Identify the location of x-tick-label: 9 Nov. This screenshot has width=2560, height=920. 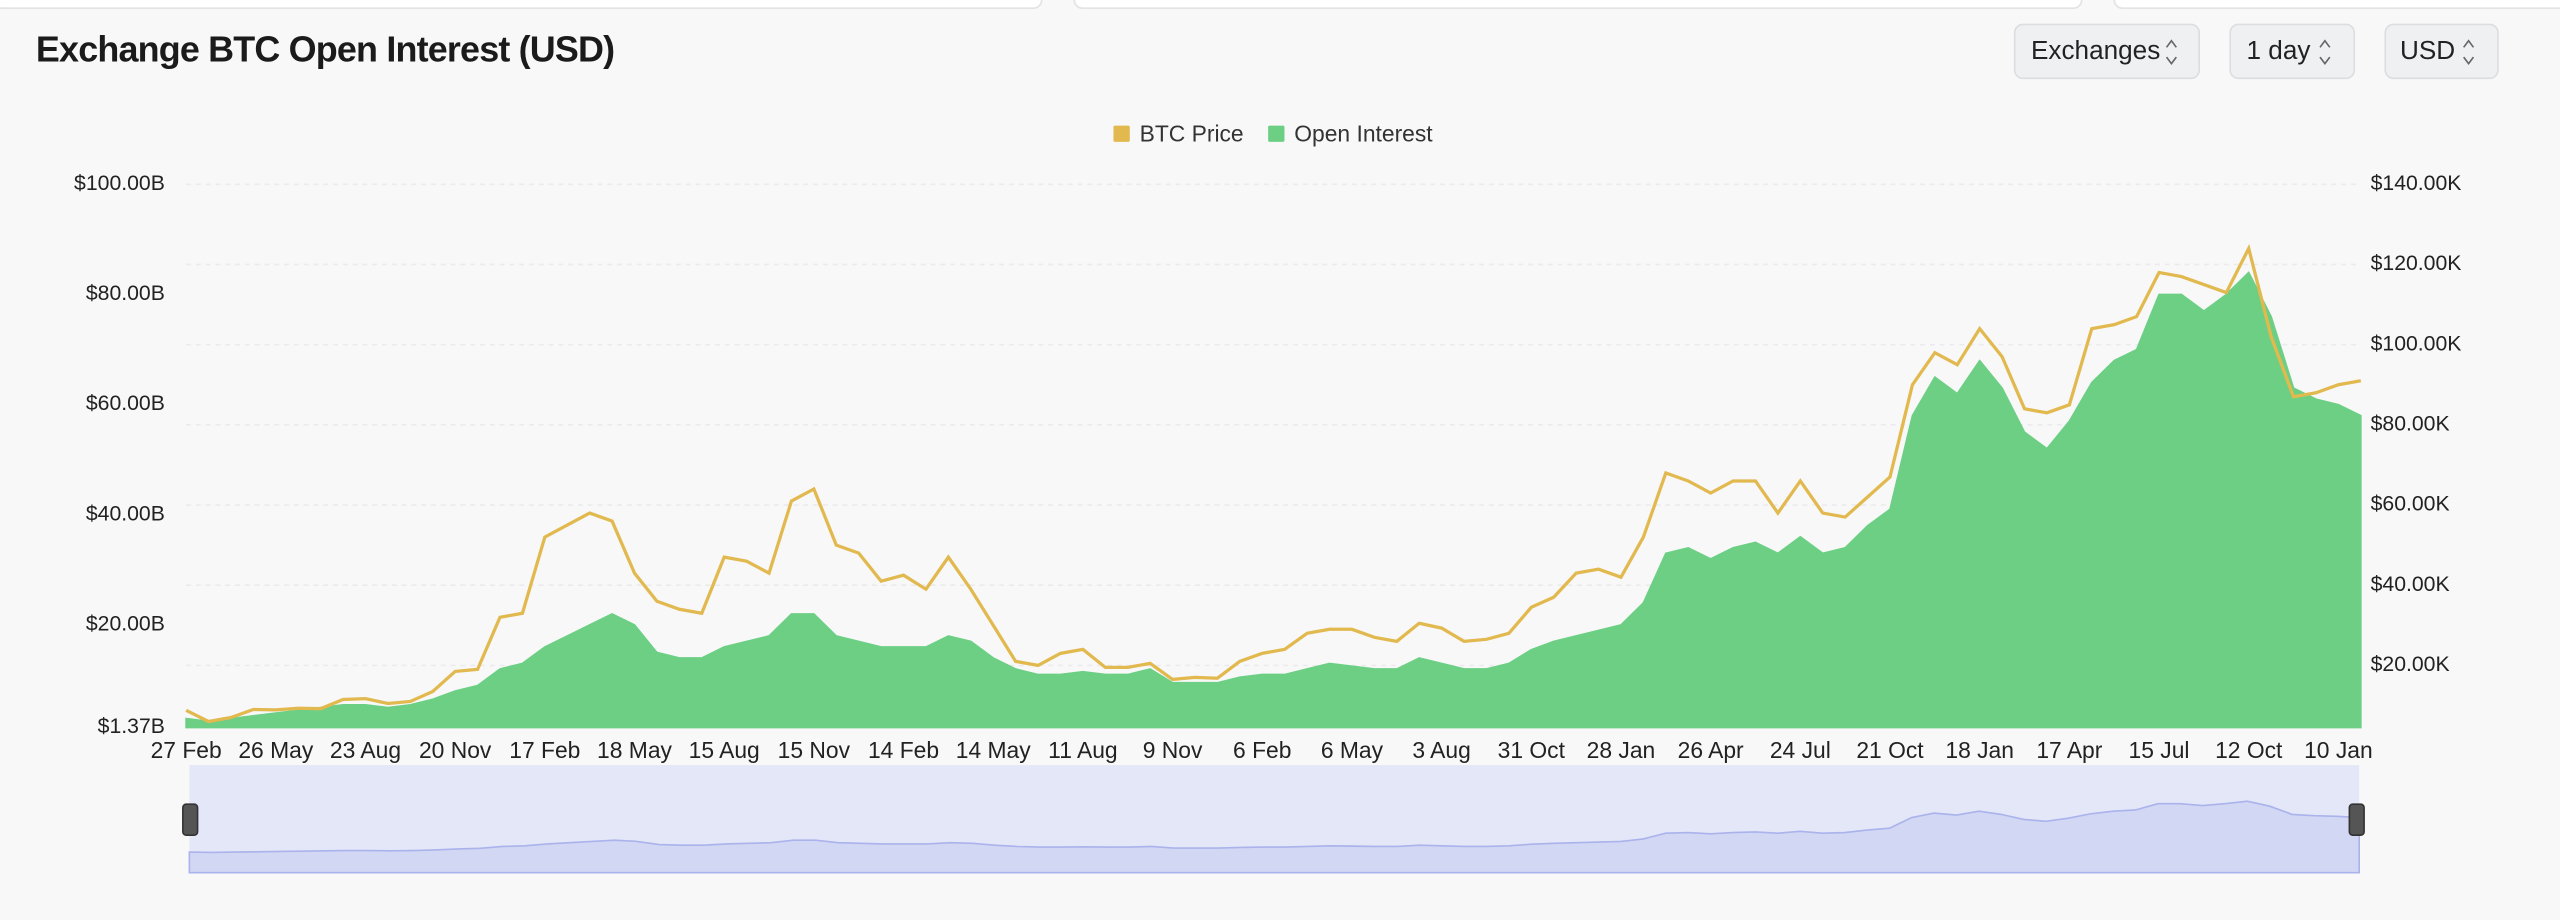
(1173, 750).